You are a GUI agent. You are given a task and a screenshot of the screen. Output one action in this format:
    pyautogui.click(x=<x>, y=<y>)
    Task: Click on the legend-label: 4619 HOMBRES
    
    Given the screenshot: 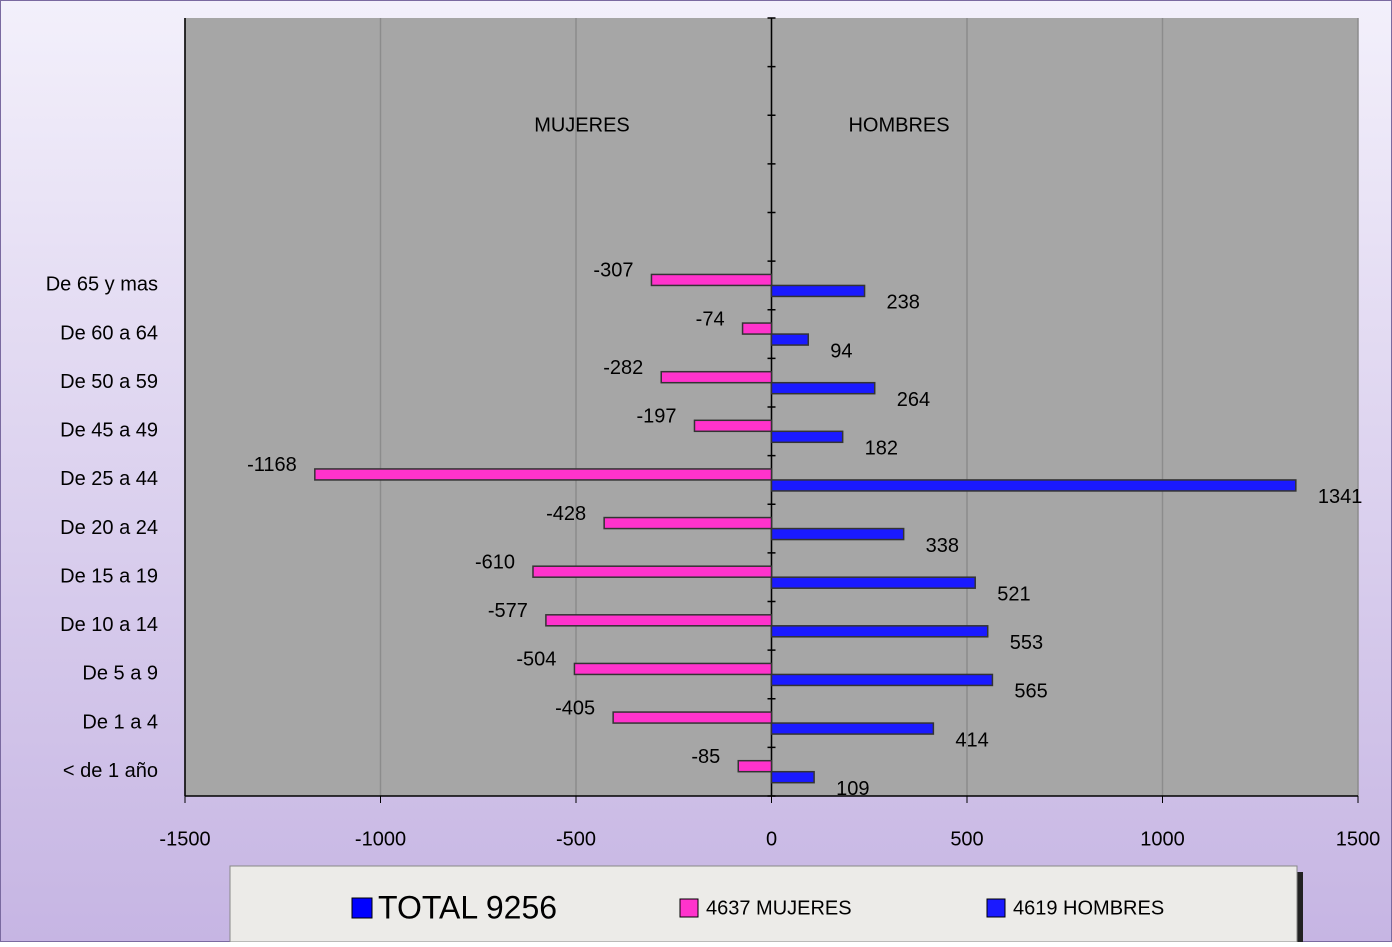 What is the action you would take?
    pyautogui.click(x=1088, y=908)
    